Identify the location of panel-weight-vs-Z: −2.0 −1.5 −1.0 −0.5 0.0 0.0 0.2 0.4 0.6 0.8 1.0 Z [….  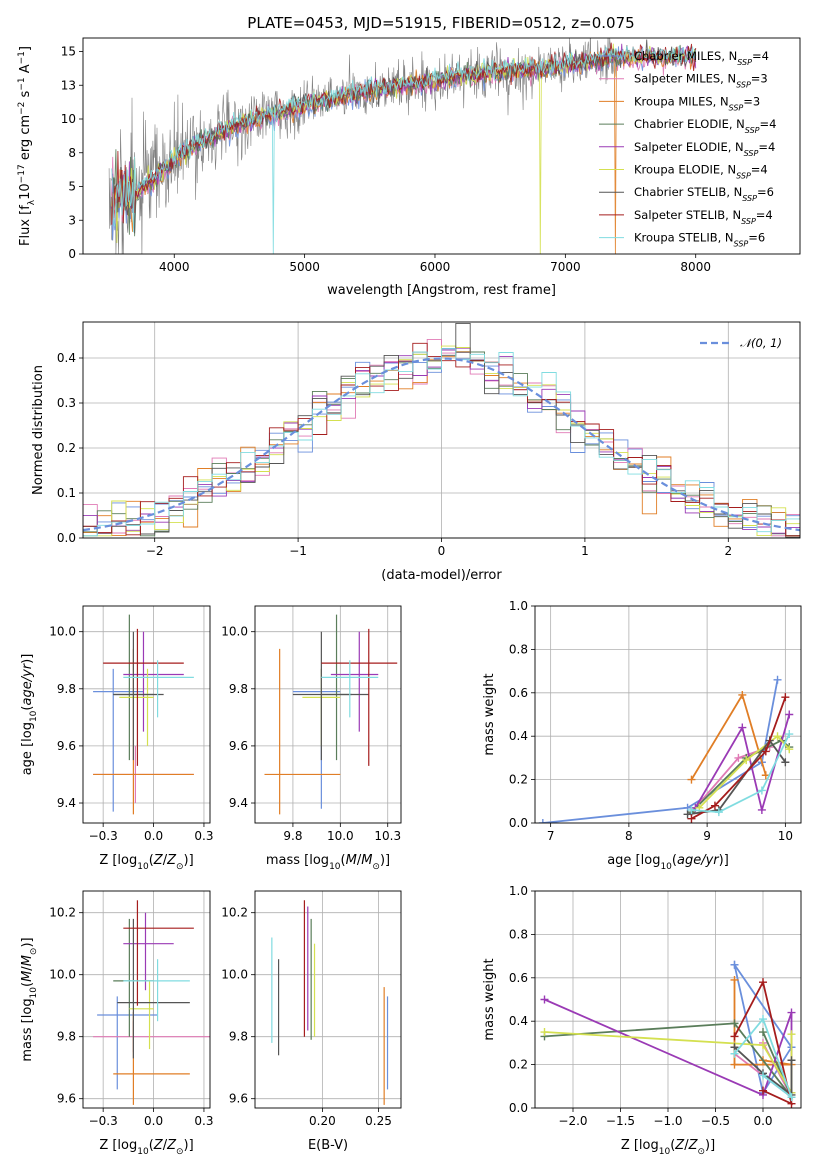
(642, 1020).